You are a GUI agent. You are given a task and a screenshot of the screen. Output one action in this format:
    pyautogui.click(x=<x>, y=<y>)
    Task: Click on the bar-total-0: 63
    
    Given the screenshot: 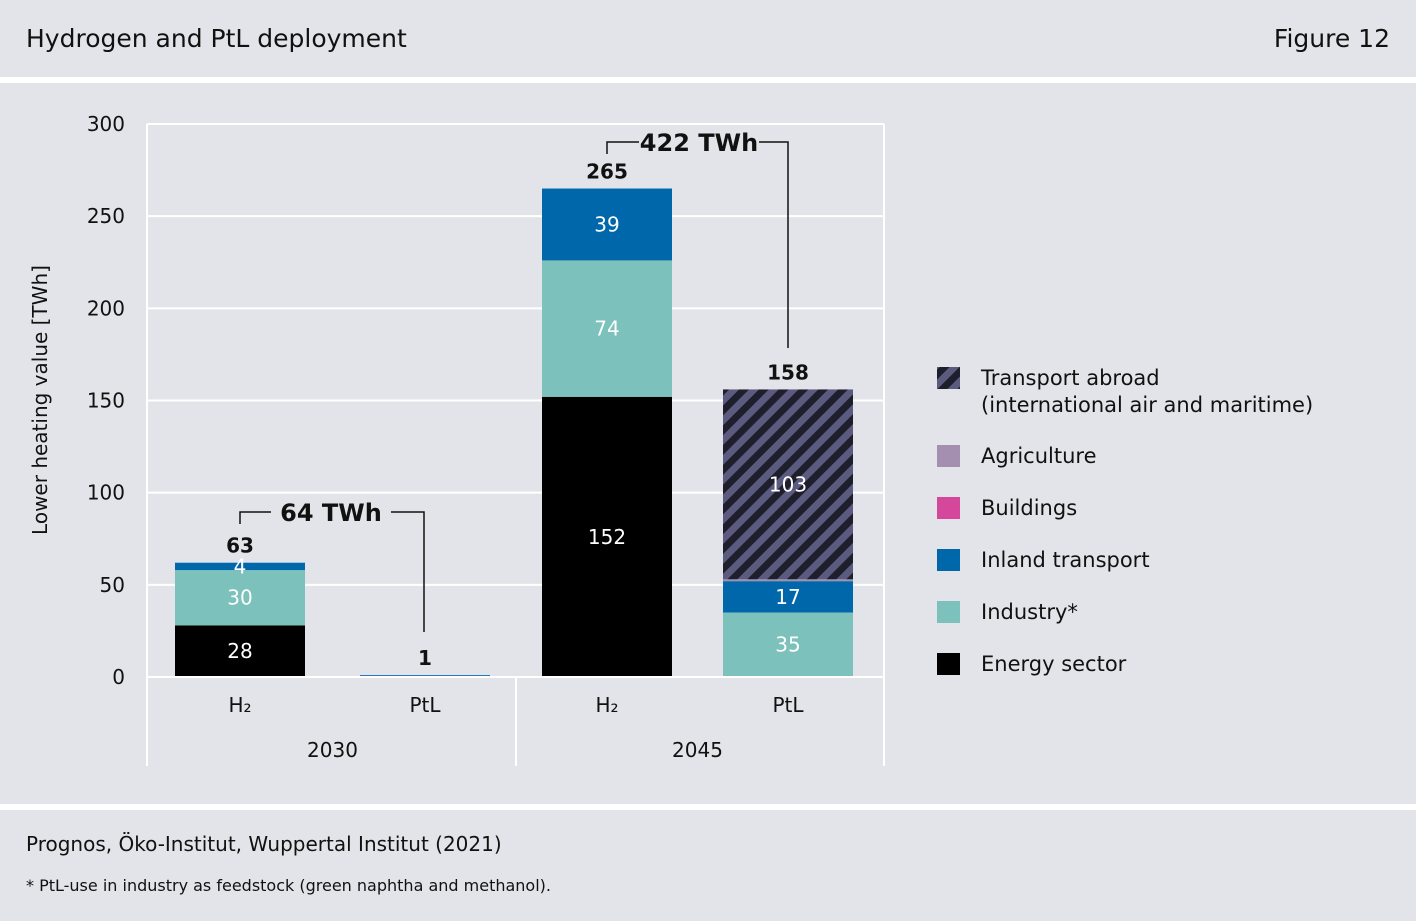 What is the action you would take?
    pyautogui.click(x=240, y=546)
    